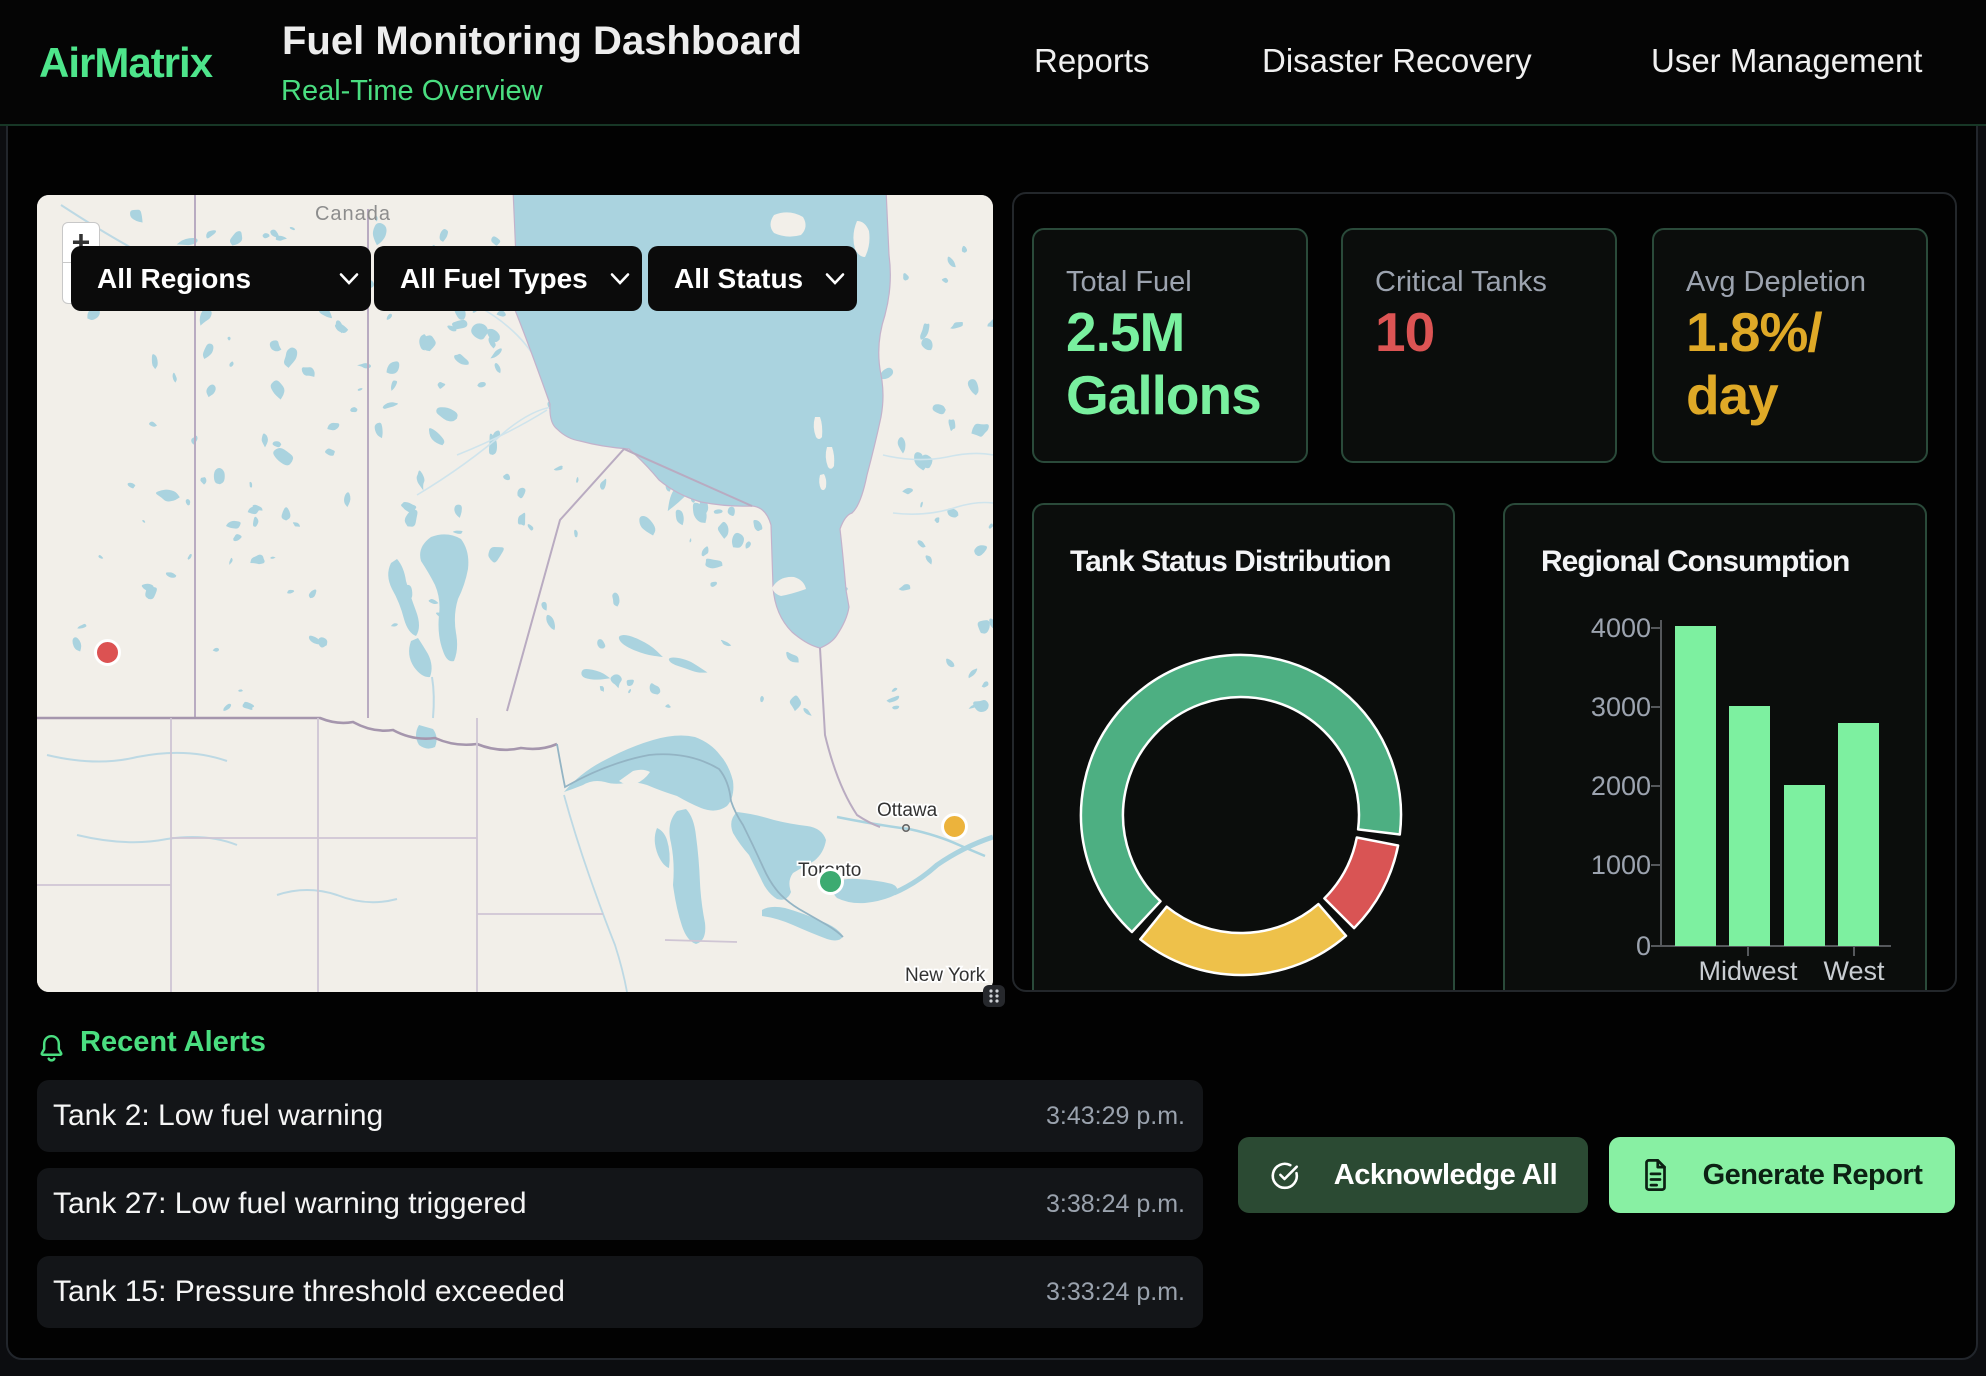 This screenshot has height=1376, width=1986. What do you see at coordinates (945, 975) in the screenshot?
I see `svg-text: New York` at bounding box center [945, 975].